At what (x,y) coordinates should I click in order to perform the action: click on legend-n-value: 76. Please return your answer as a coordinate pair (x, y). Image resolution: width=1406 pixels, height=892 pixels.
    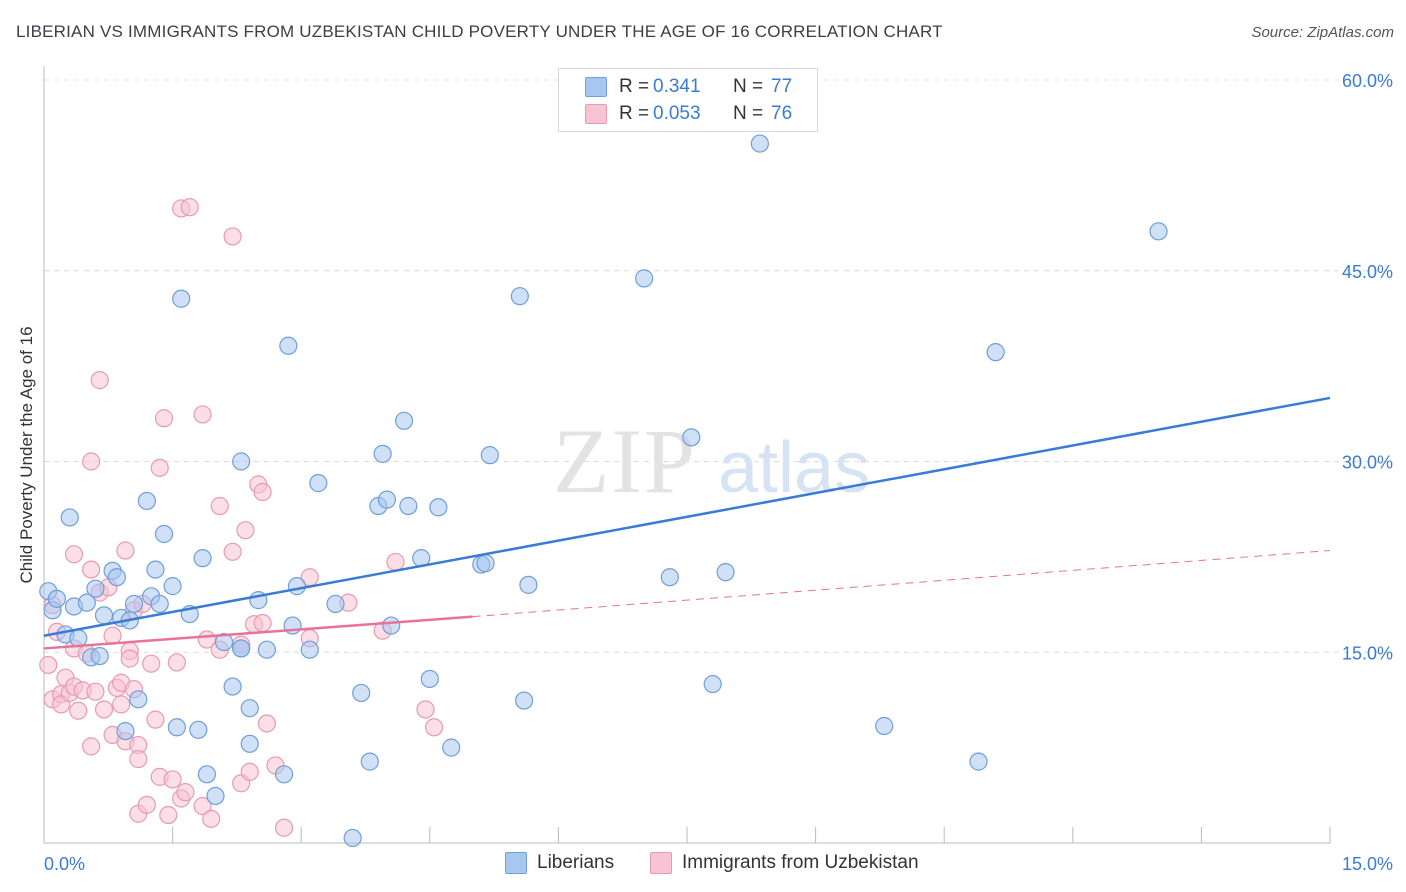
    Looking at the image, I should click on (782, 113).